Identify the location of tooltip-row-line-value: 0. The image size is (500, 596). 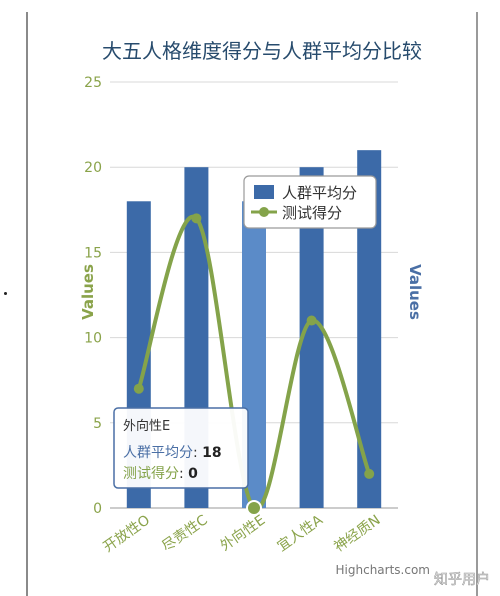
(193, 474).